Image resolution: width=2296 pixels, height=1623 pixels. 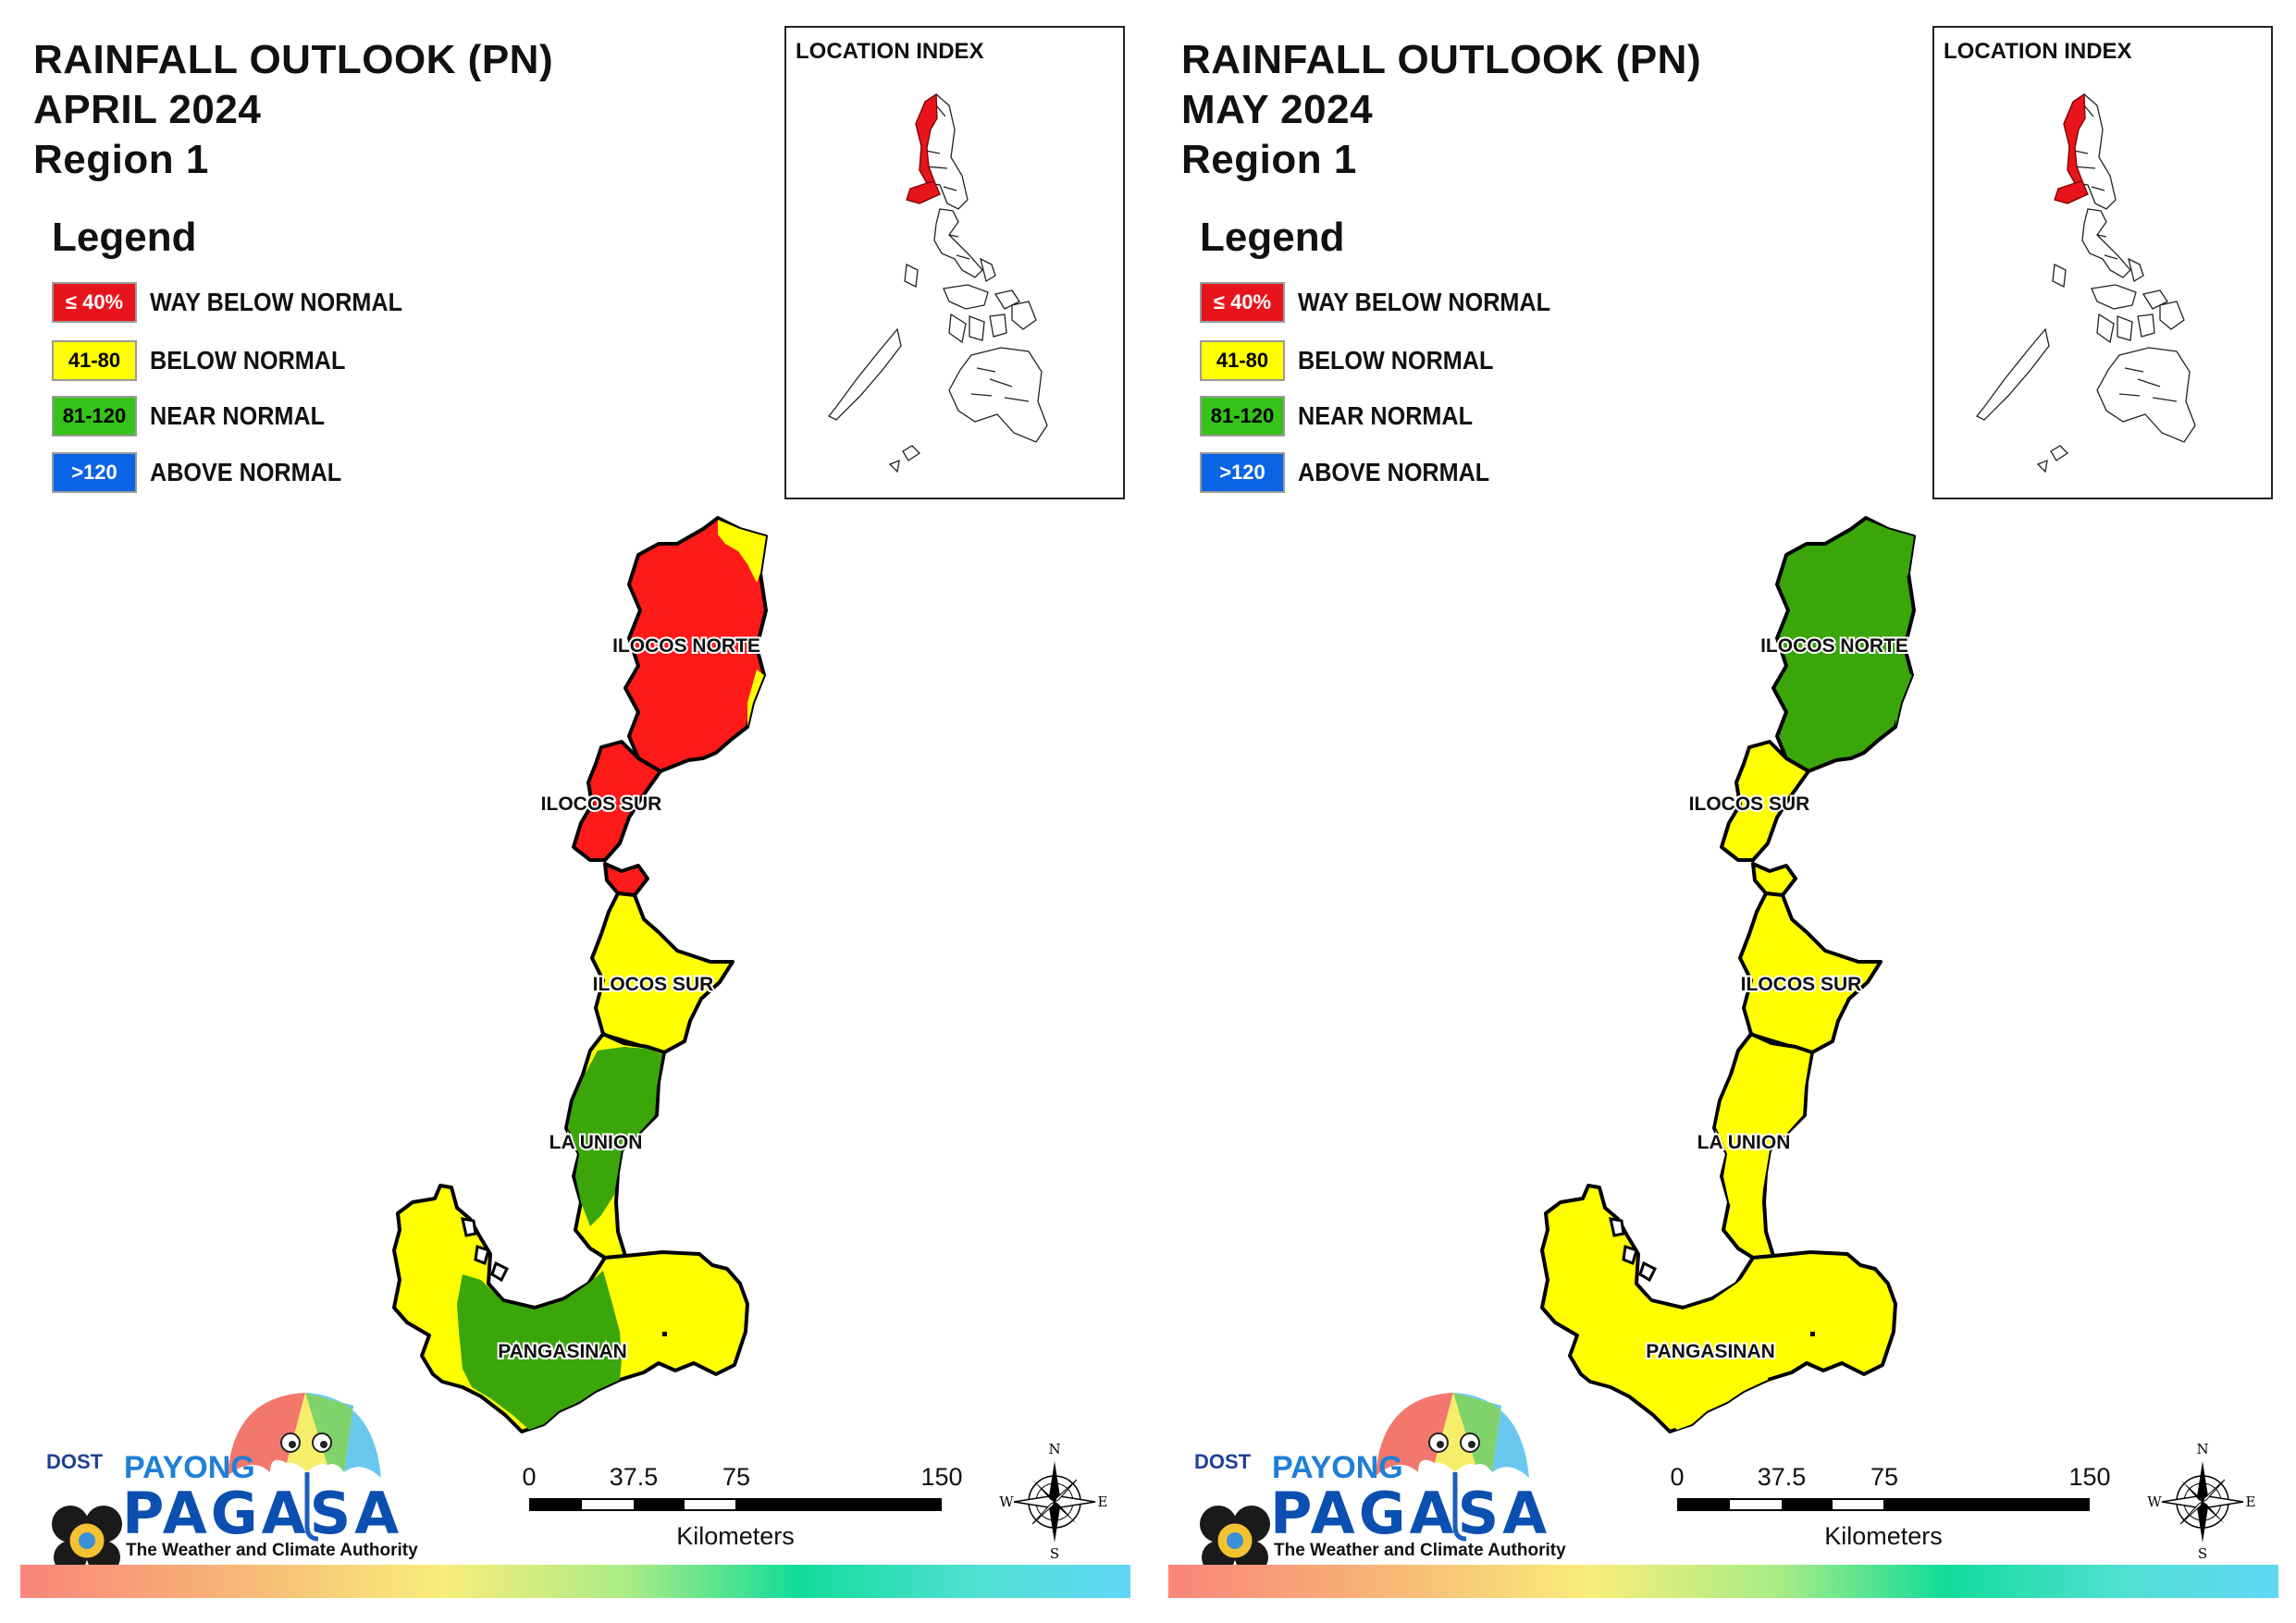 I want to click on town-marker, so click(x=664, y=1334).